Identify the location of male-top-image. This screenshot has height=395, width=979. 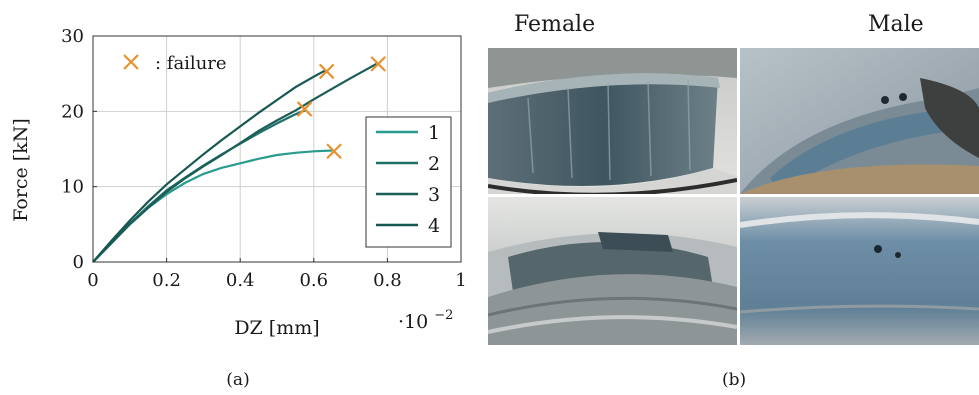
(859, 121).